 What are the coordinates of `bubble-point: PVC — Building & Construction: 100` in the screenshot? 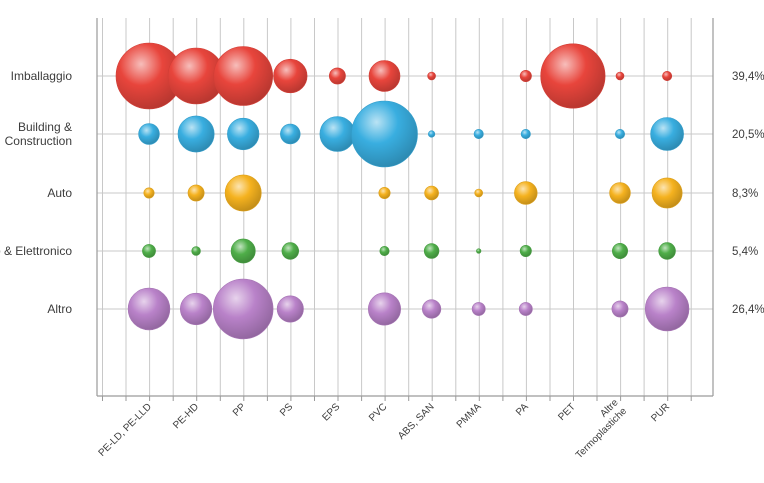 It's located at (384, 134).